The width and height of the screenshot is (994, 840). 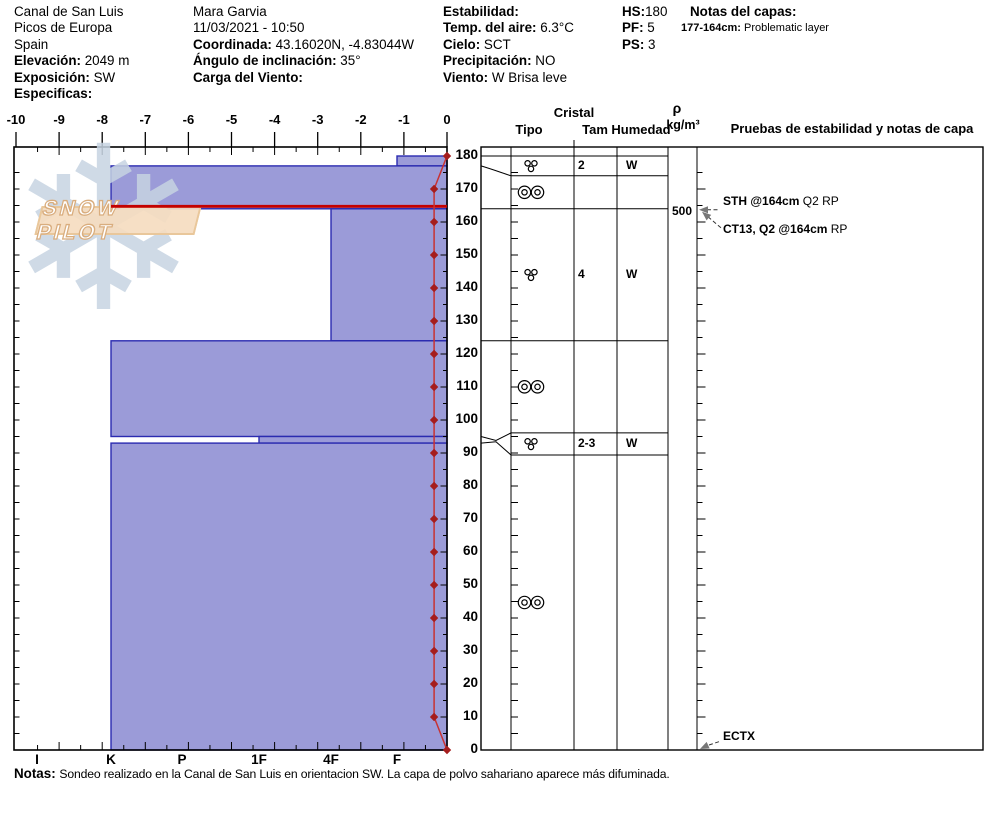 I want to click on field-label: Cielo:, so click(x=462, y=44).